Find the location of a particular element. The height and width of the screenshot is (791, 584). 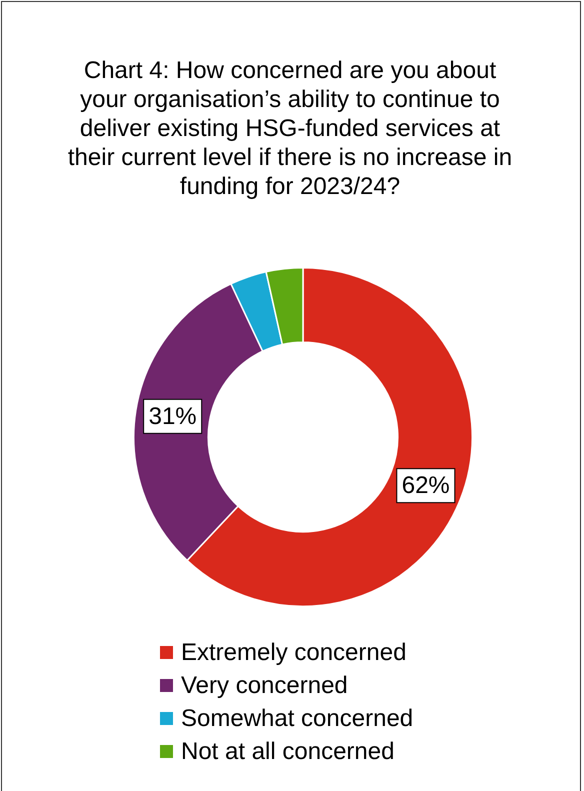

legend-label: Not at all concerned is located at coordinates (287, 752).